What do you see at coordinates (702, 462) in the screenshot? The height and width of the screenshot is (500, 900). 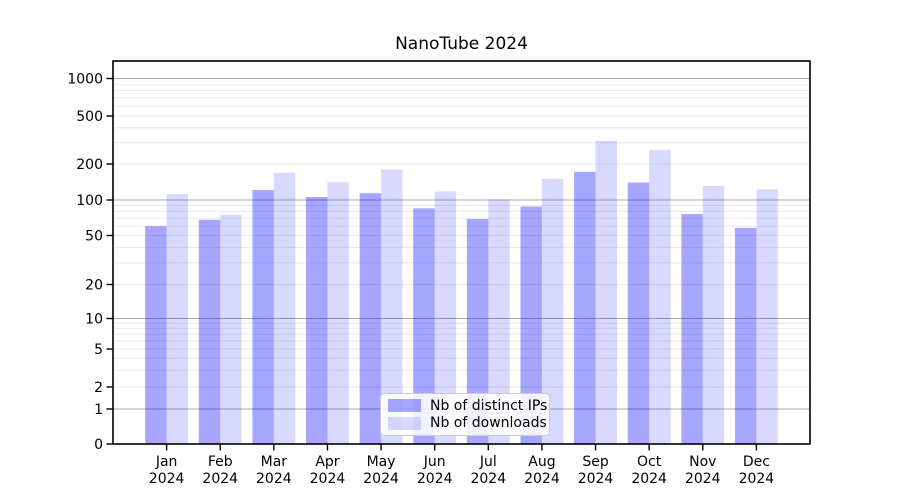 I see `x-tick-label-month: Nov` at bounding box center [702, 462].